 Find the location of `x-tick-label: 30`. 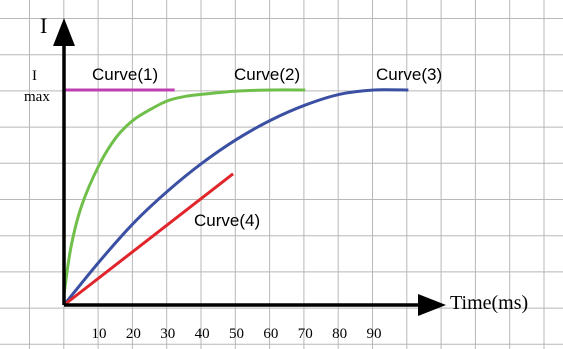

x-tick-label: 30 is located at coordinates (167, 334).